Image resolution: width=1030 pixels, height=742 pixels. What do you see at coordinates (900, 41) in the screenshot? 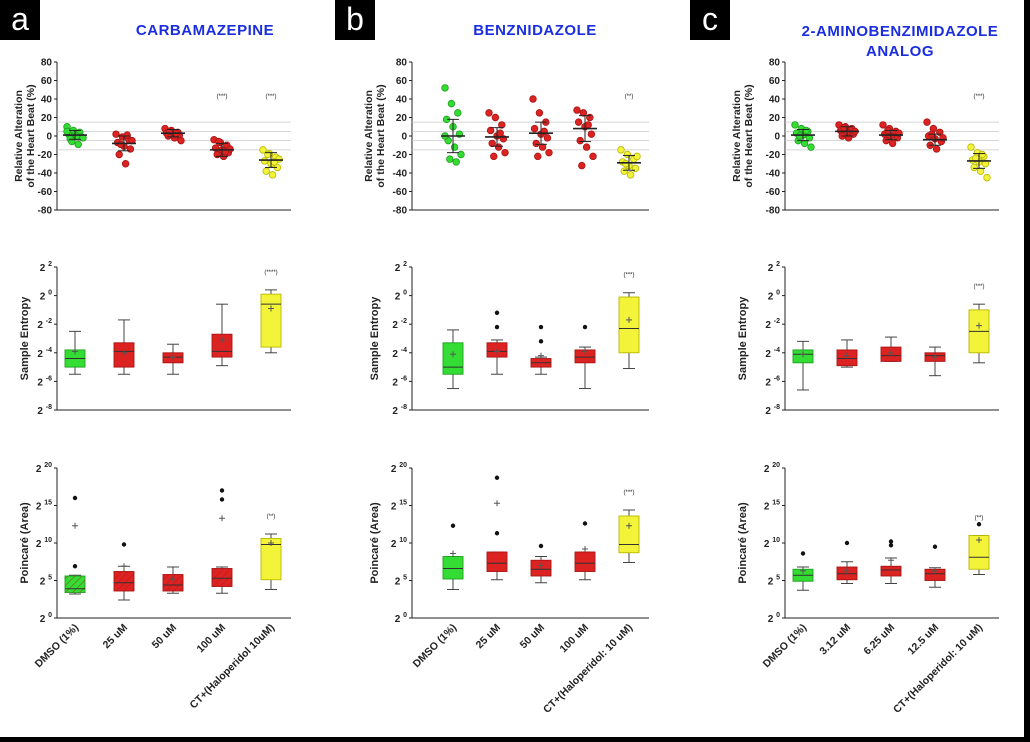
I see `panel-title-c: 2-AMINOBENZIMIDAZOLE ANALOG` at bounding box center [900, 41].